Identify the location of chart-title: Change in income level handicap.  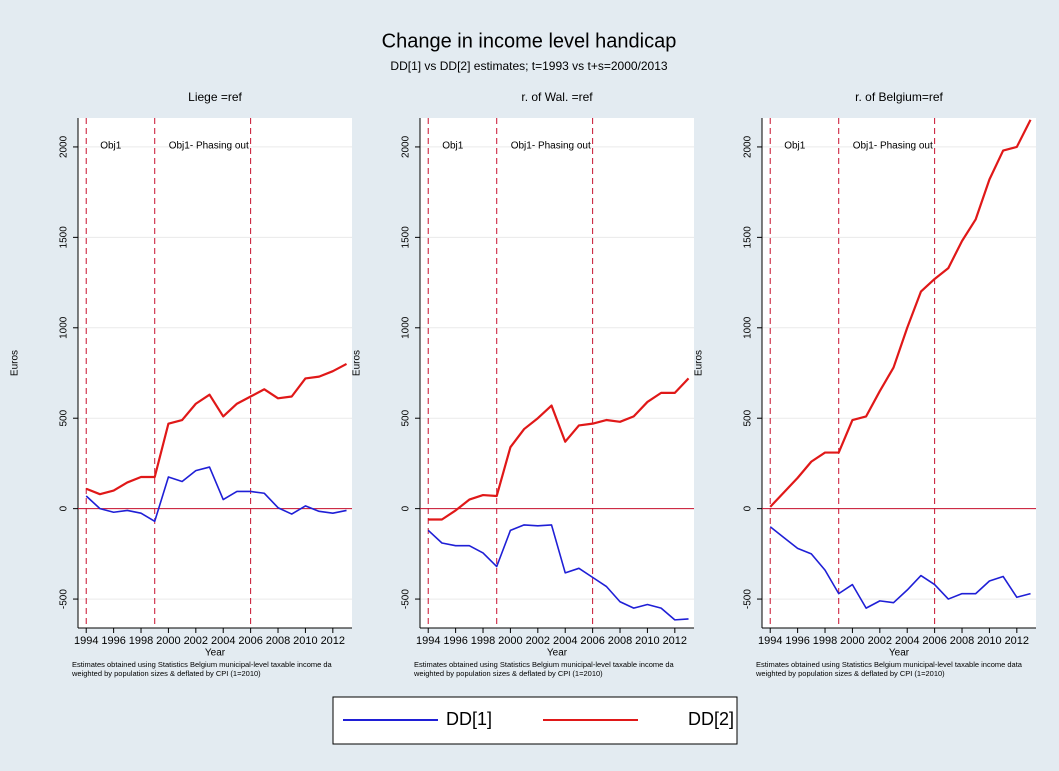
(529, 41).